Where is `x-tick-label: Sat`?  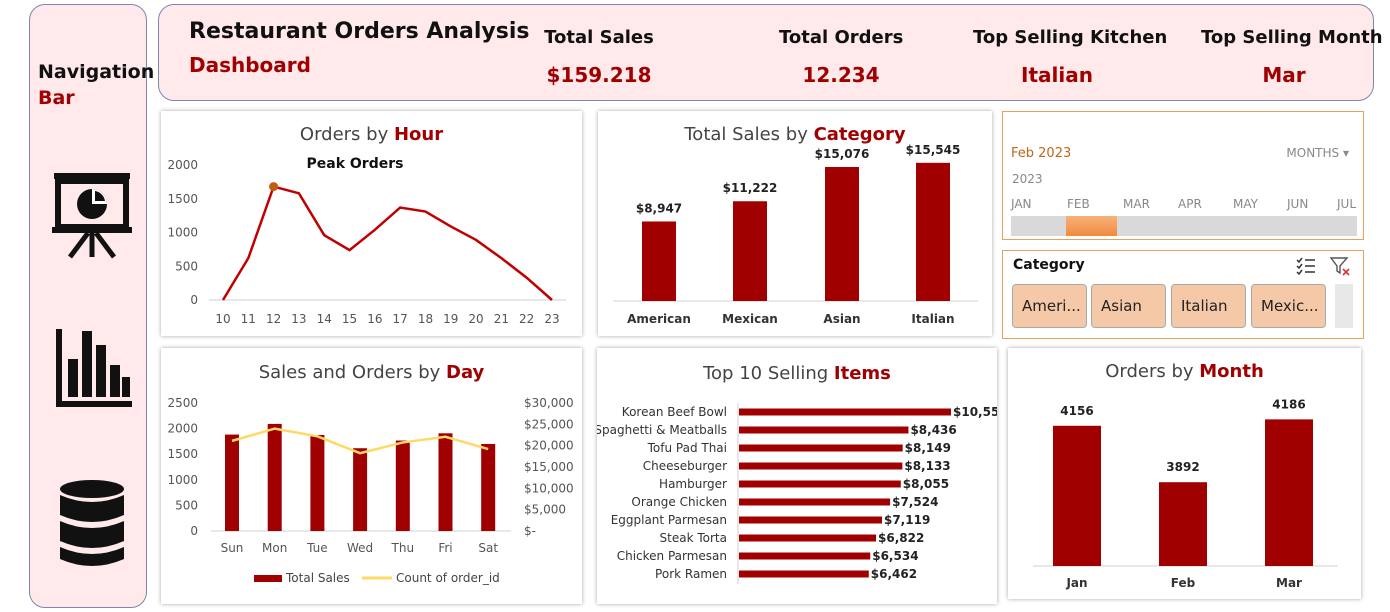 x-tick-label: Sat is located at coordinates (488, 548).